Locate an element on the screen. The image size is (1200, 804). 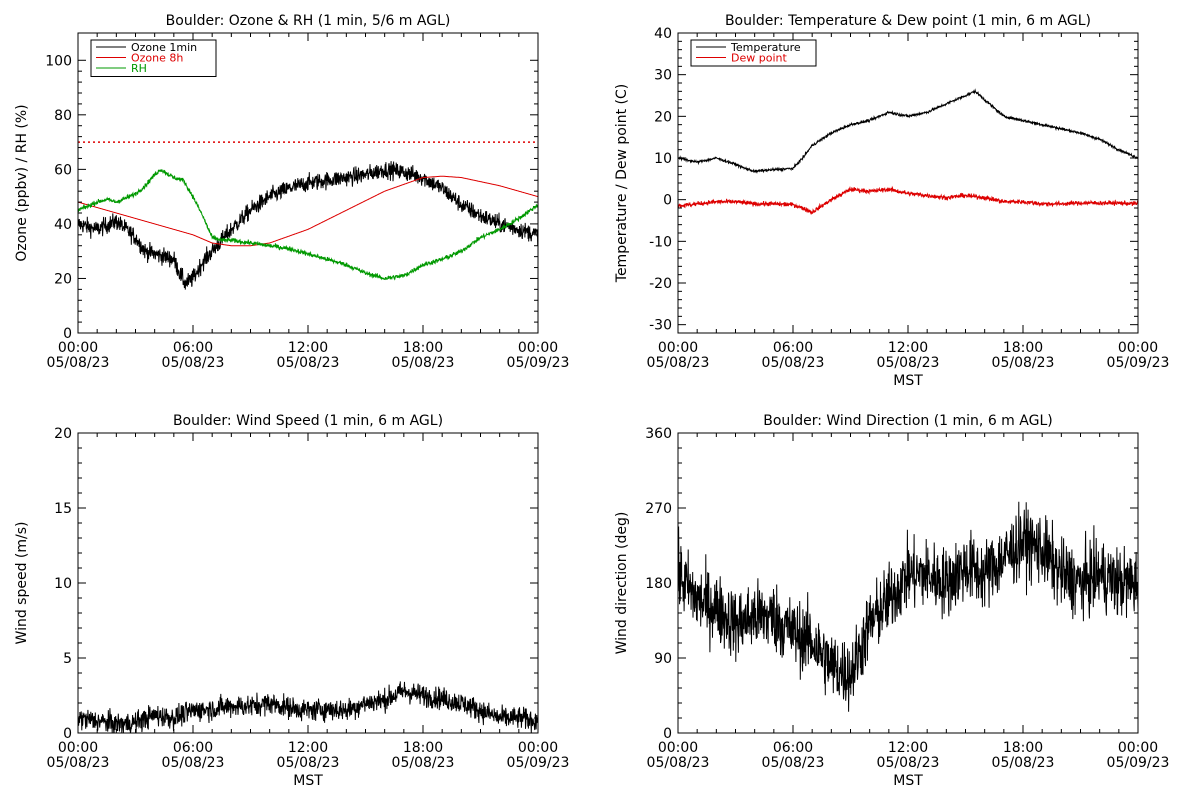
y-axis-label: Wind direction (deg) is located at coordinates (622, 583).